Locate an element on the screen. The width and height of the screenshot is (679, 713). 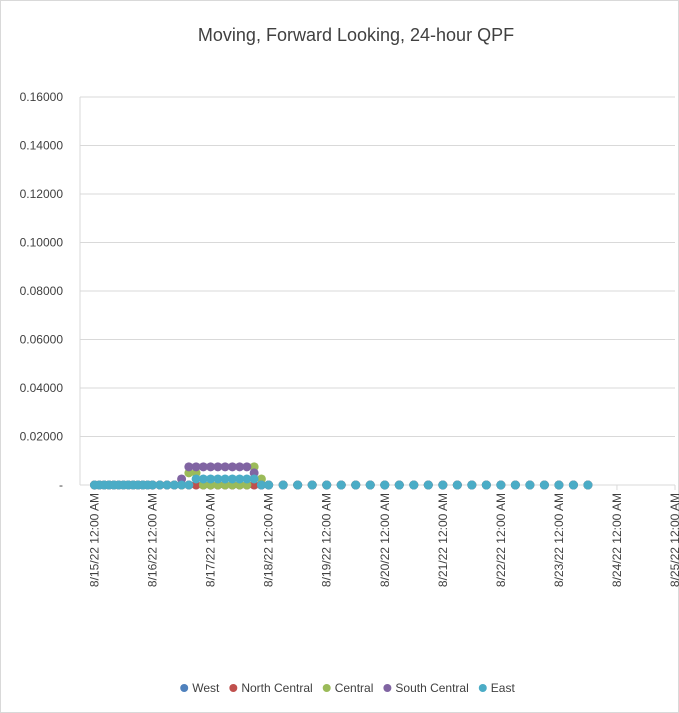
x-tick-label: 8/16/22 12:00 AM is located at coordinates (153, 540).